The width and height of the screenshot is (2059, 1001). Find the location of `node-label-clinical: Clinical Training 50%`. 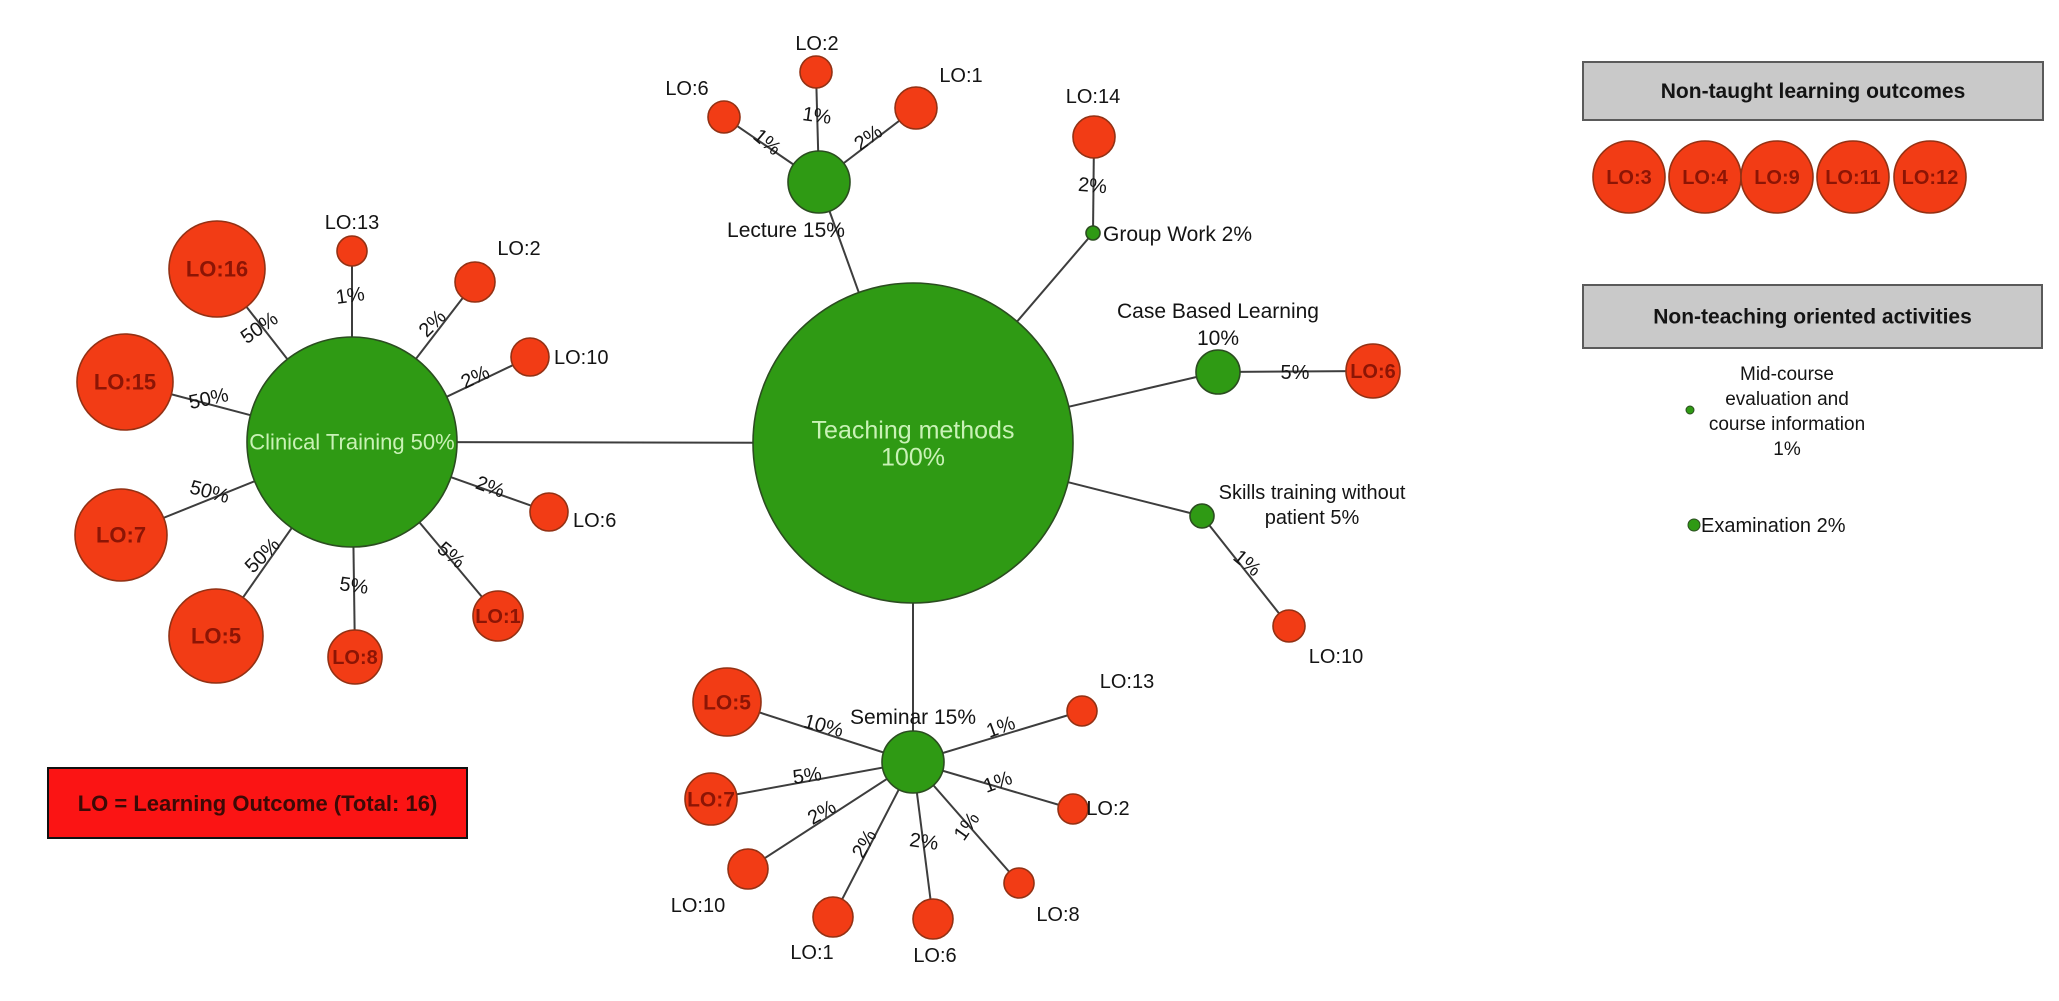

node-label-clinical: Clinical Training 50% is located at coordinates (351, 442).